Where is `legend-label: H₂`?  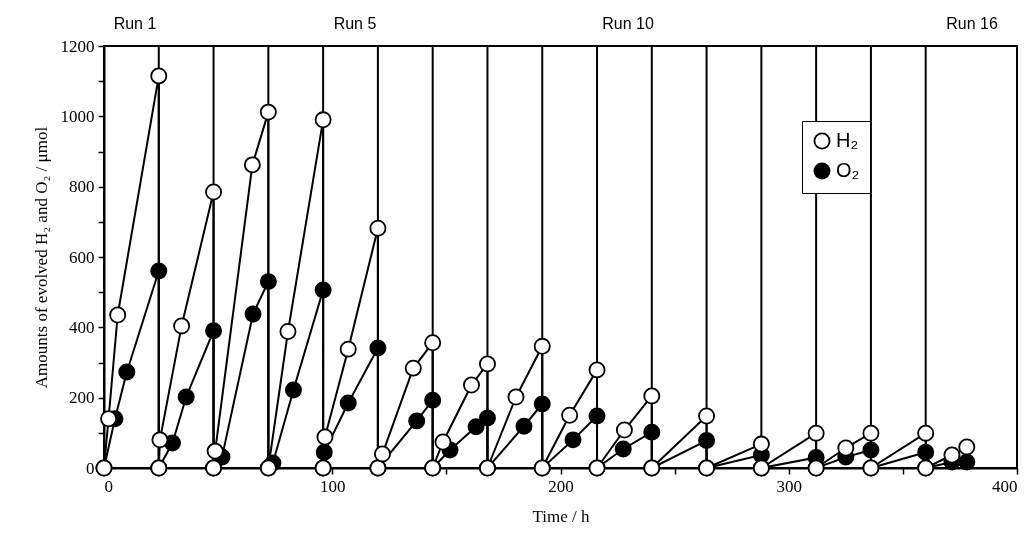
legend-label: H₂ is located at coordinates (847, 140).